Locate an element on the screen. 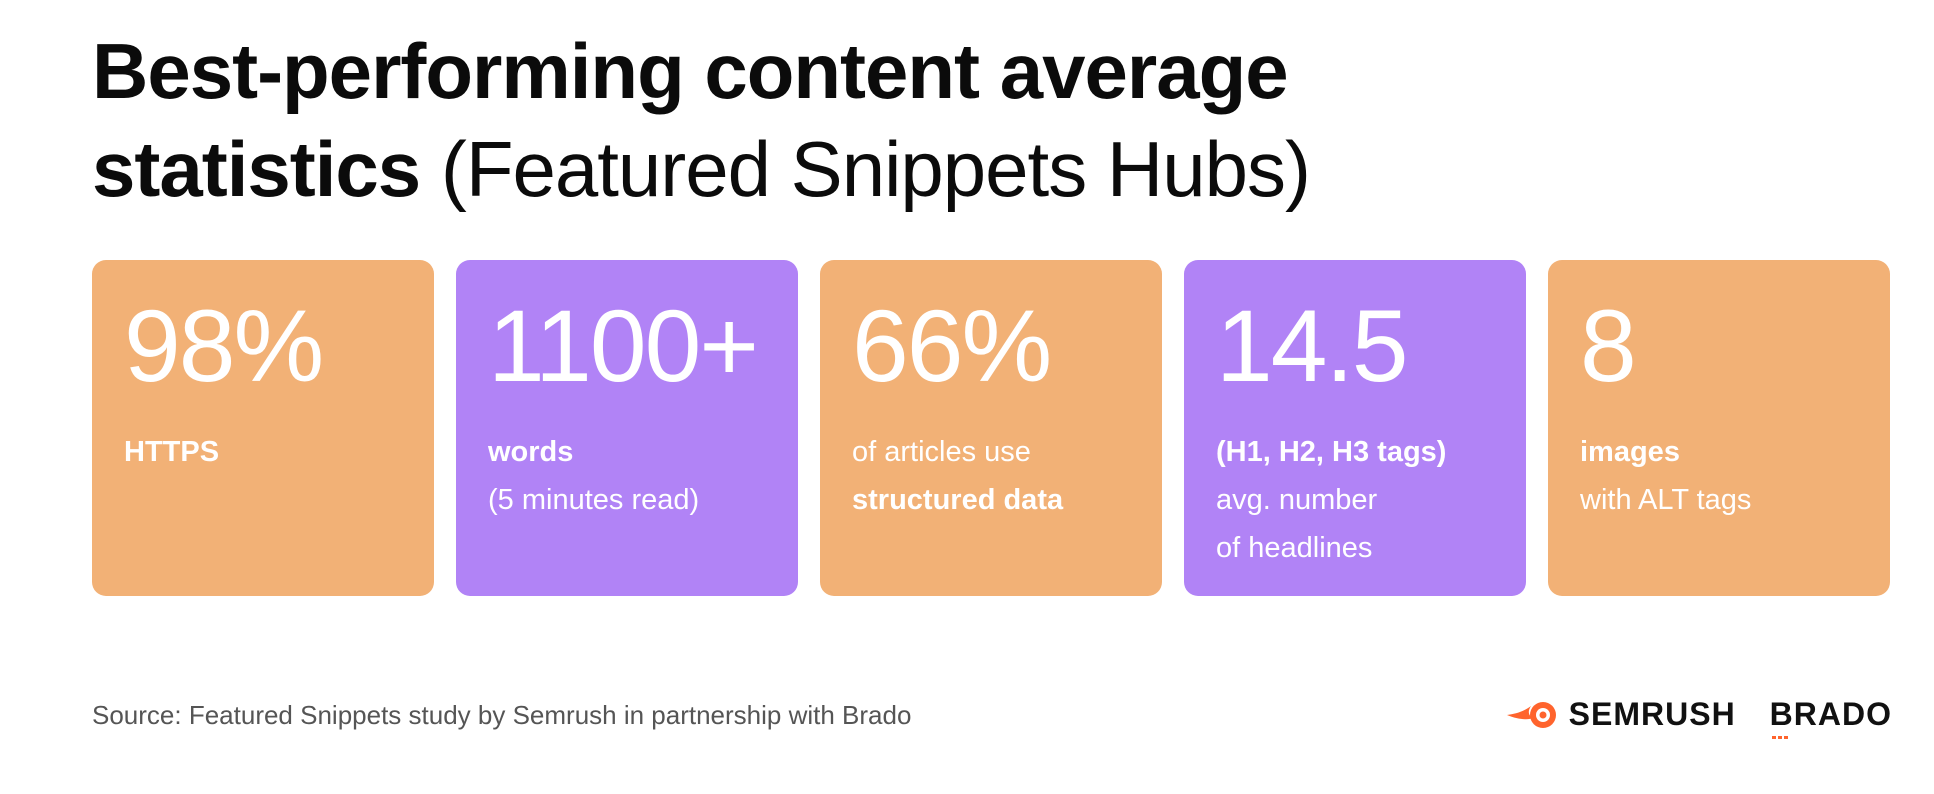 The width and height of the screenshot is (1934, 794). brado-logo: BRADO is located at coordinates (1830, 717).